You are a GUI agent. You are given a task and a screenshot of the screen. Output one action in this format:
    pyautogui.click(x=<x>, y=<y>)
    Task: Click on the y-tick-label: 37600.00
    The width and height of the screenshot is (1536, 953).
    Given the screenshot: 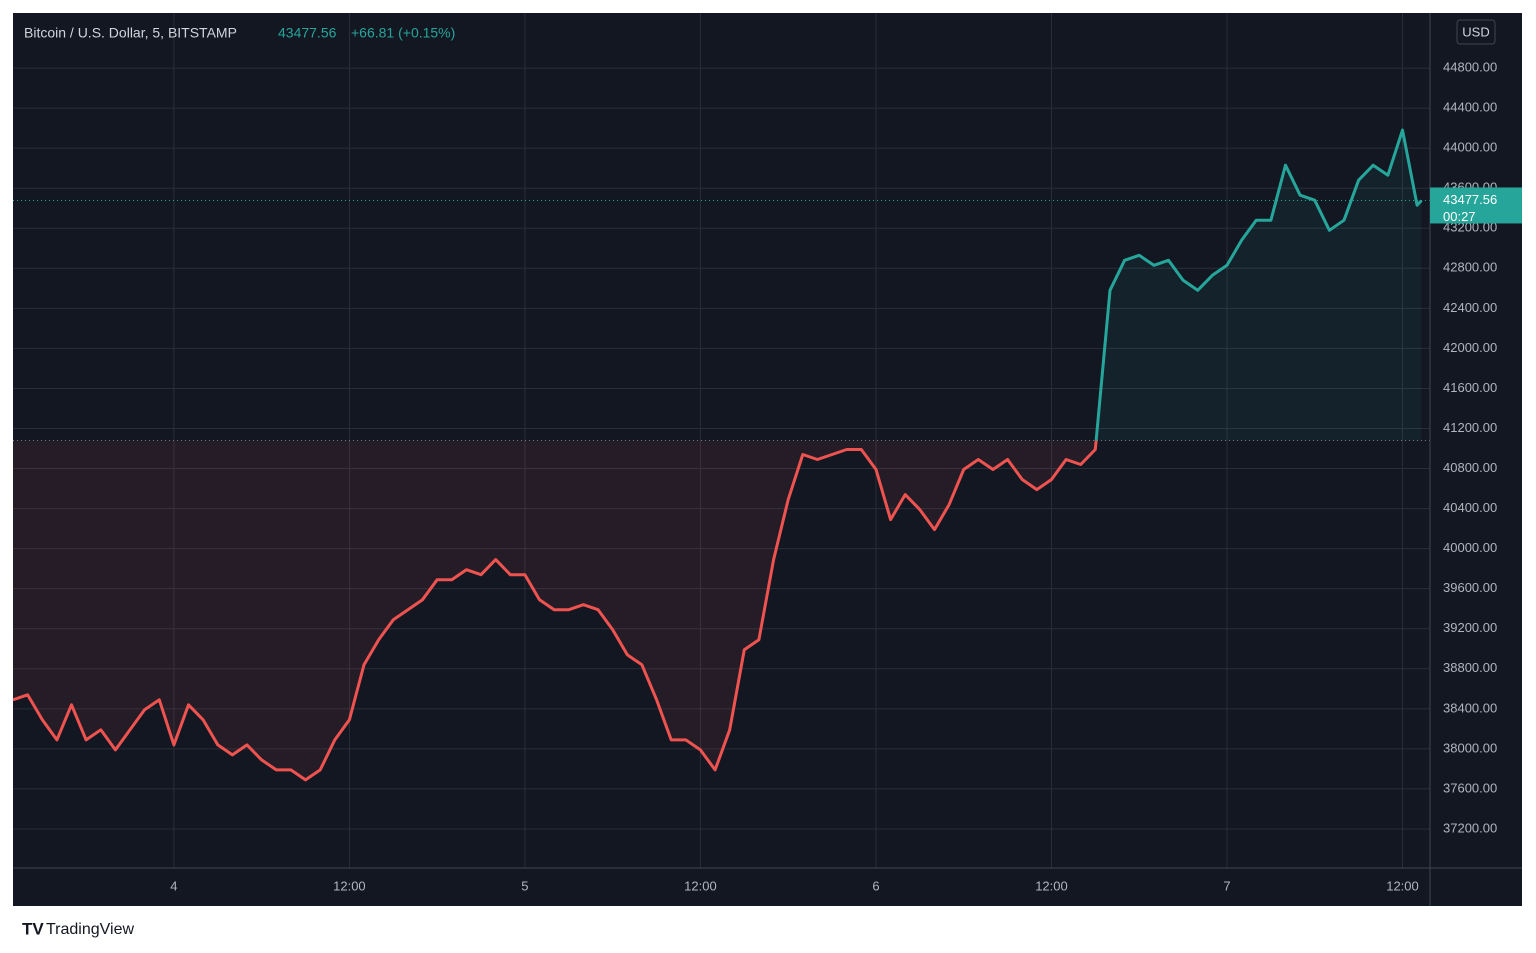 What is the action you would take?
    pyautogui.click(x=1470, y=787)
    